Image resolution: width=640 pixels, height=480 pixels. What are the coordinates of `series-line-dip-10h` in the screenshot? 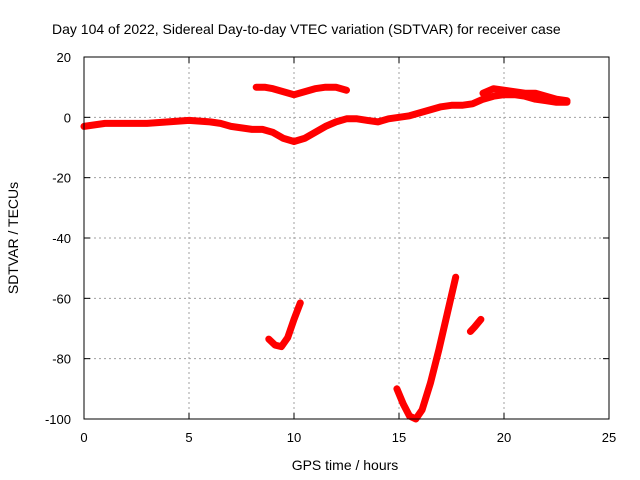 It's located at (284, 325).